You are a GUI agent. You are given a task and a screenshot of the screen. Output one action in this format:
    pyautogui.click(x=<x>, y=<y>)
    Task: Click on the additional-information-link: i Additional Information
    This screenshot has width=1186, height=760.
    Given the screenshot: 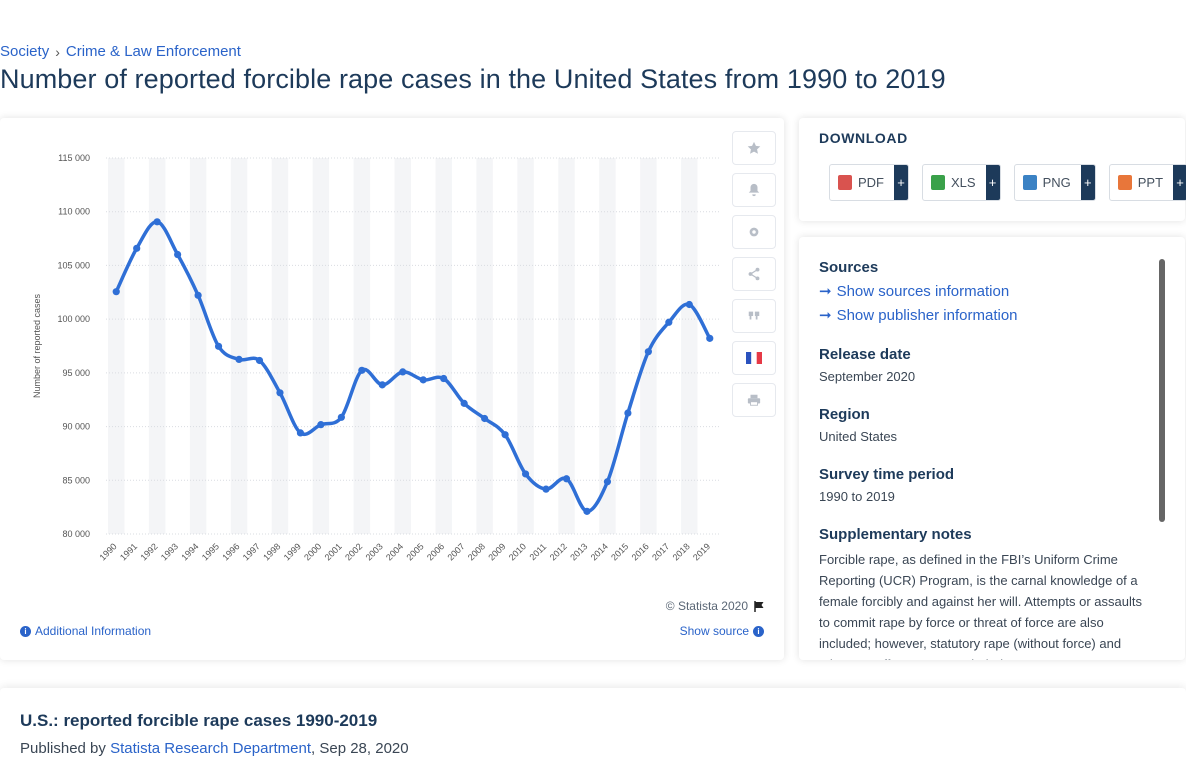 What is the action you would take?
    pyautogui.click(x=85, y=631)
    